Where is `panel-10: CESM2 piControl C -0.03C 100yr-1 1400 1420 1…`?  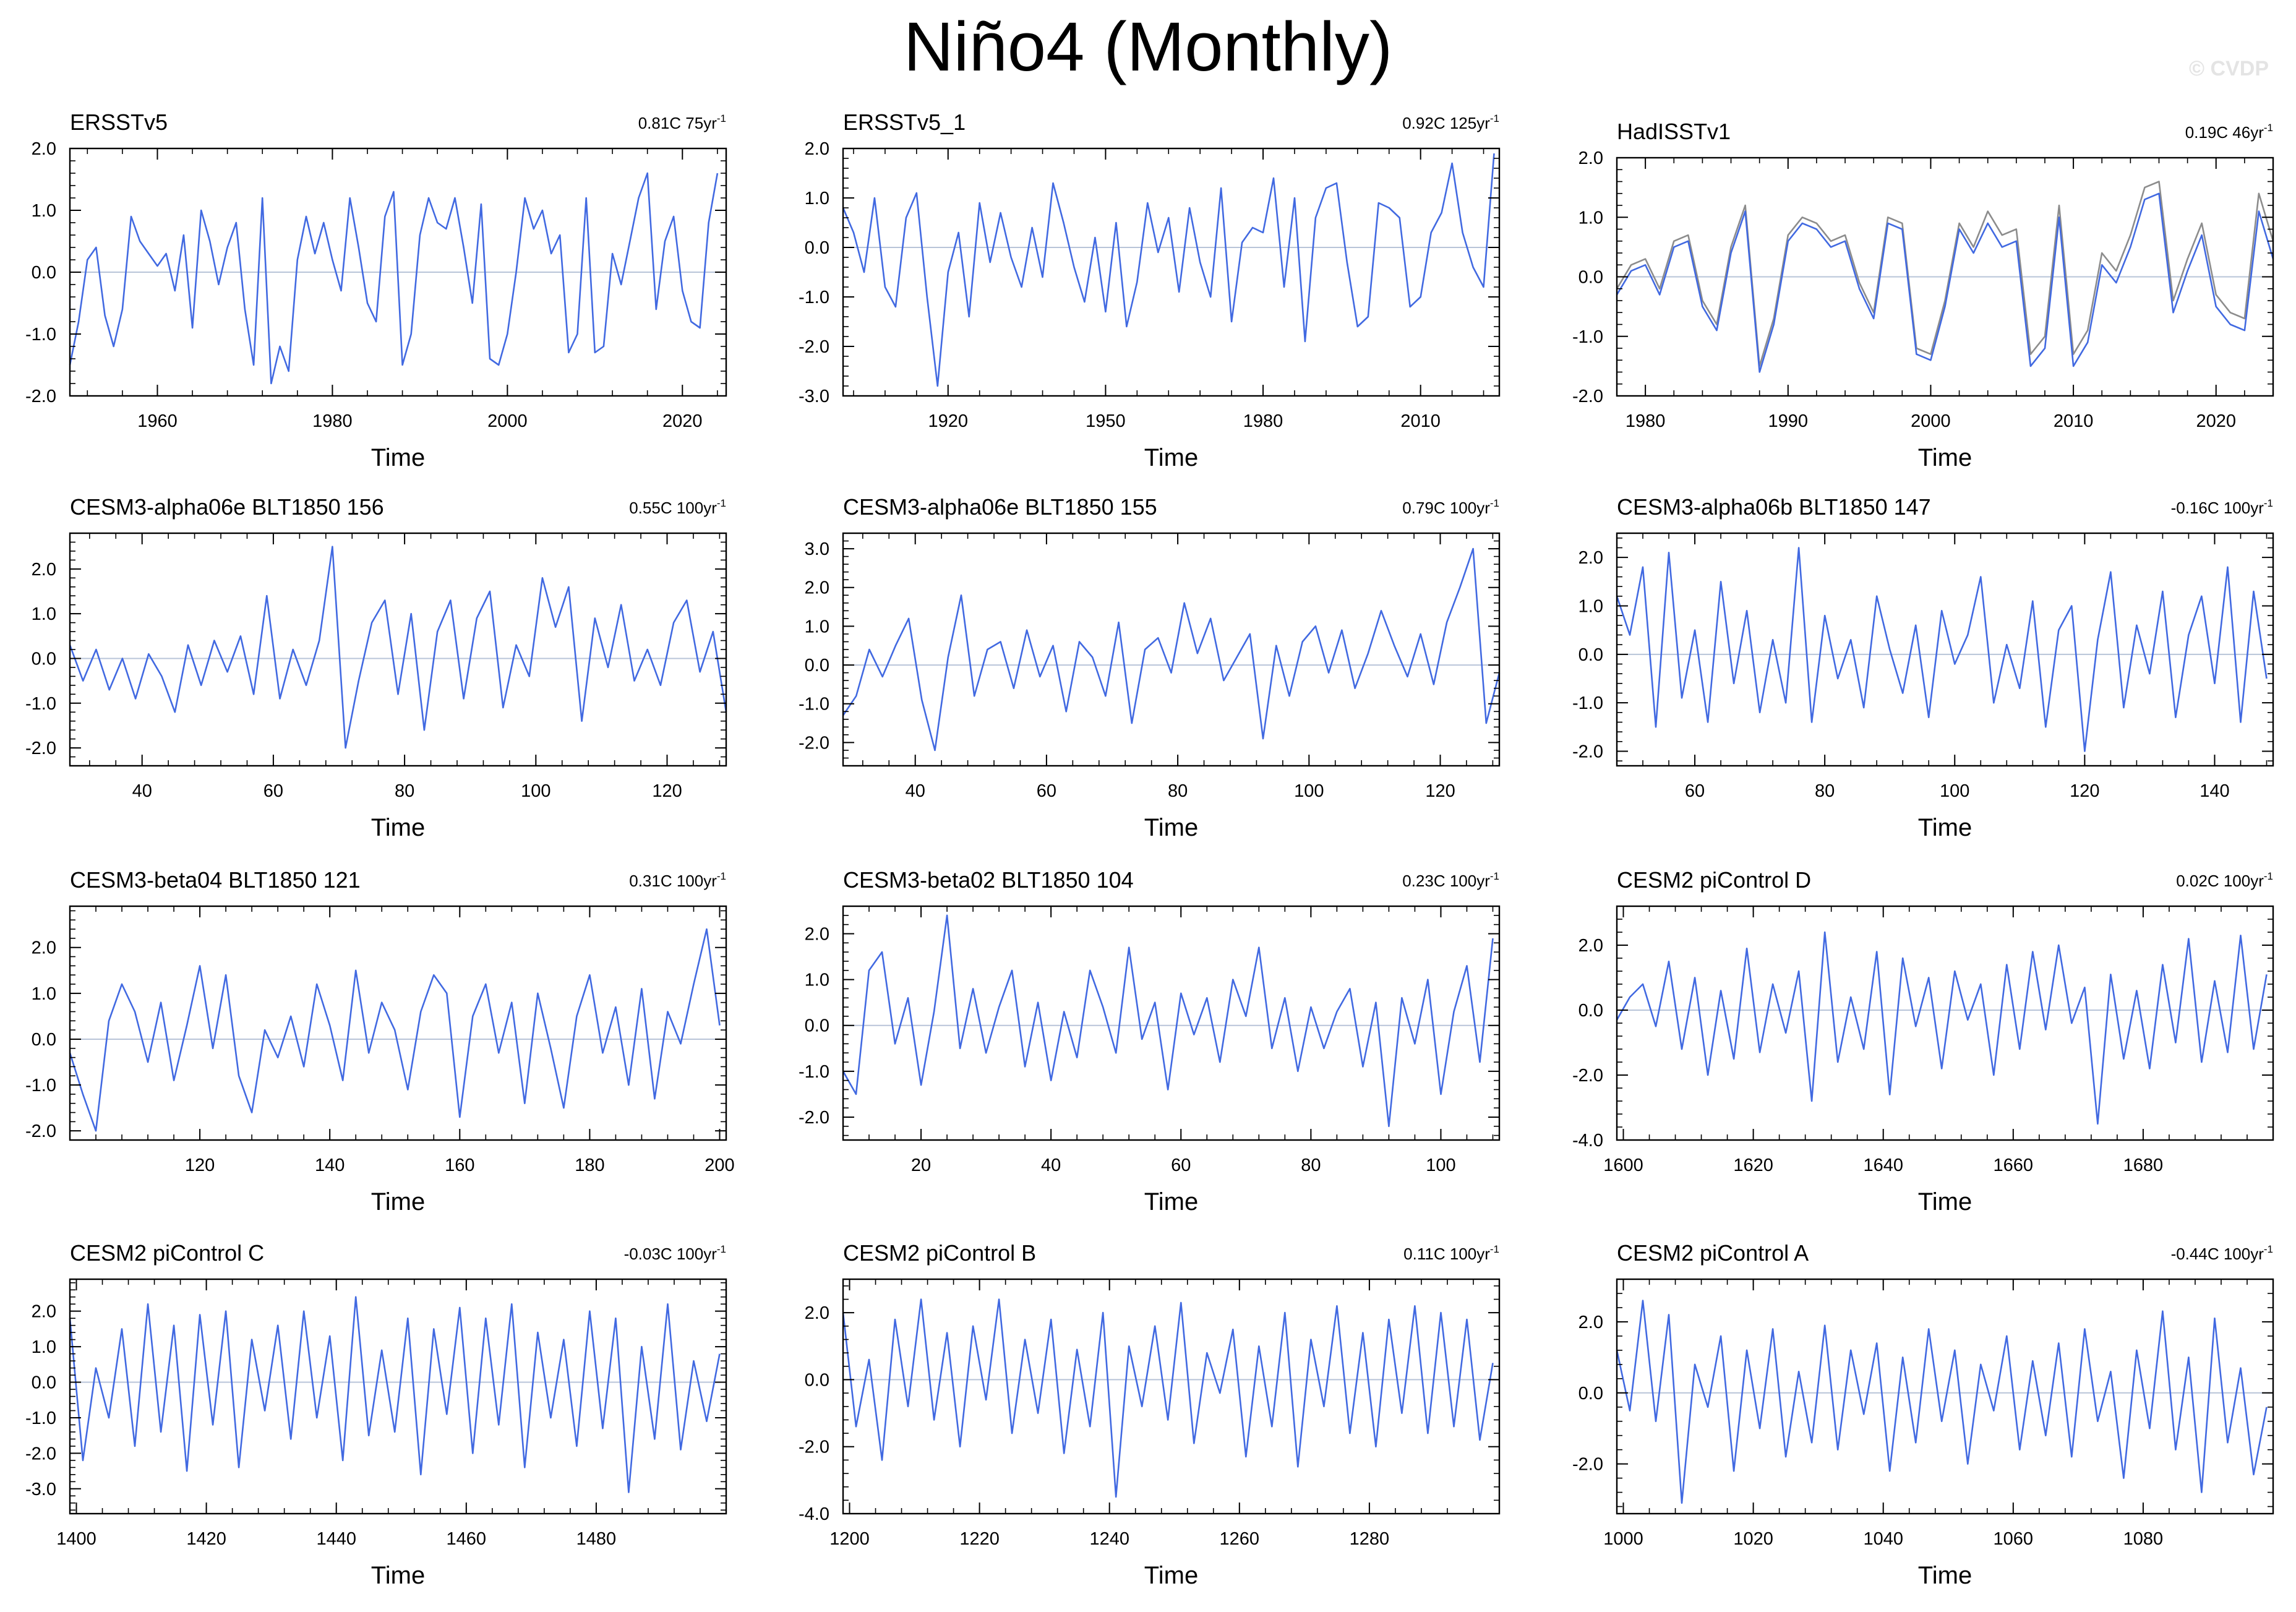 panel-10: CESM2 piControl C -0.03C 100yr-1 1400 1420 1… is located at coordinates (376, 1414).